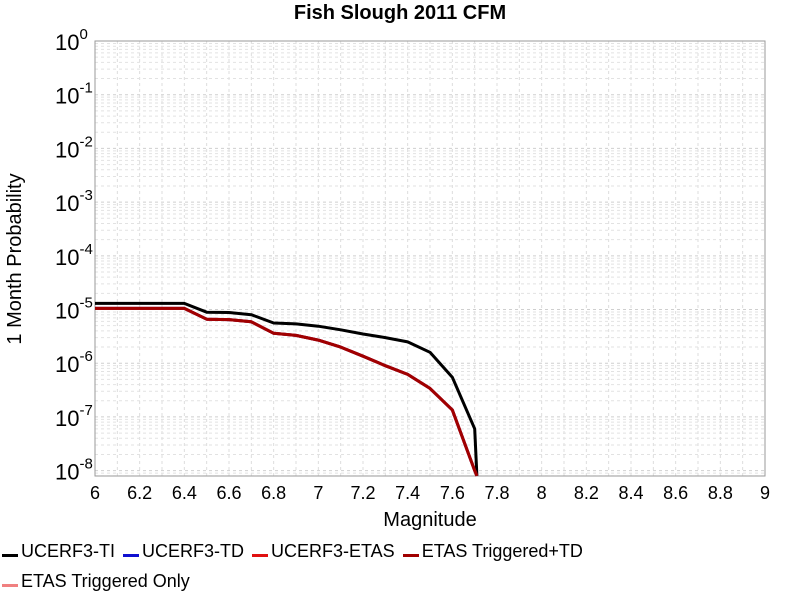 The image size is (800, 600). What do you see at coordinates (407, 493) in the screenshot?
I see `x-tick-label: 7.4` at bounding box center [407, 493].